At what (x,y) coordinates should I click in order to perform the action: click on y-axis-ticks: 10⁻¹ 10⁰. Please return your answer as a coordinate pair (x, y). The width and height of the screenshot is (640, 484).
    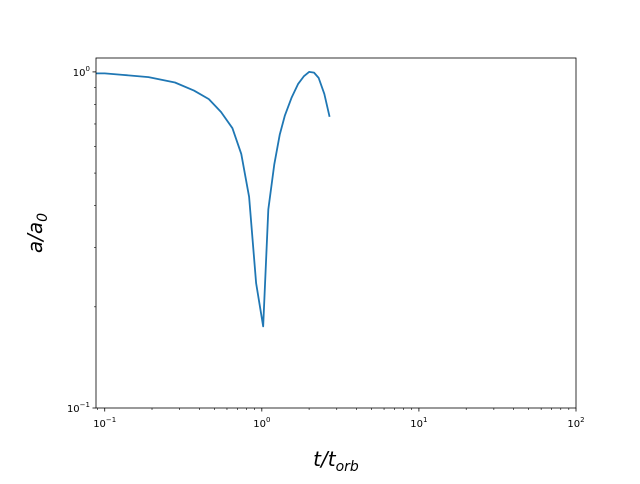
    Looking at the image, I should click on (81, 240).